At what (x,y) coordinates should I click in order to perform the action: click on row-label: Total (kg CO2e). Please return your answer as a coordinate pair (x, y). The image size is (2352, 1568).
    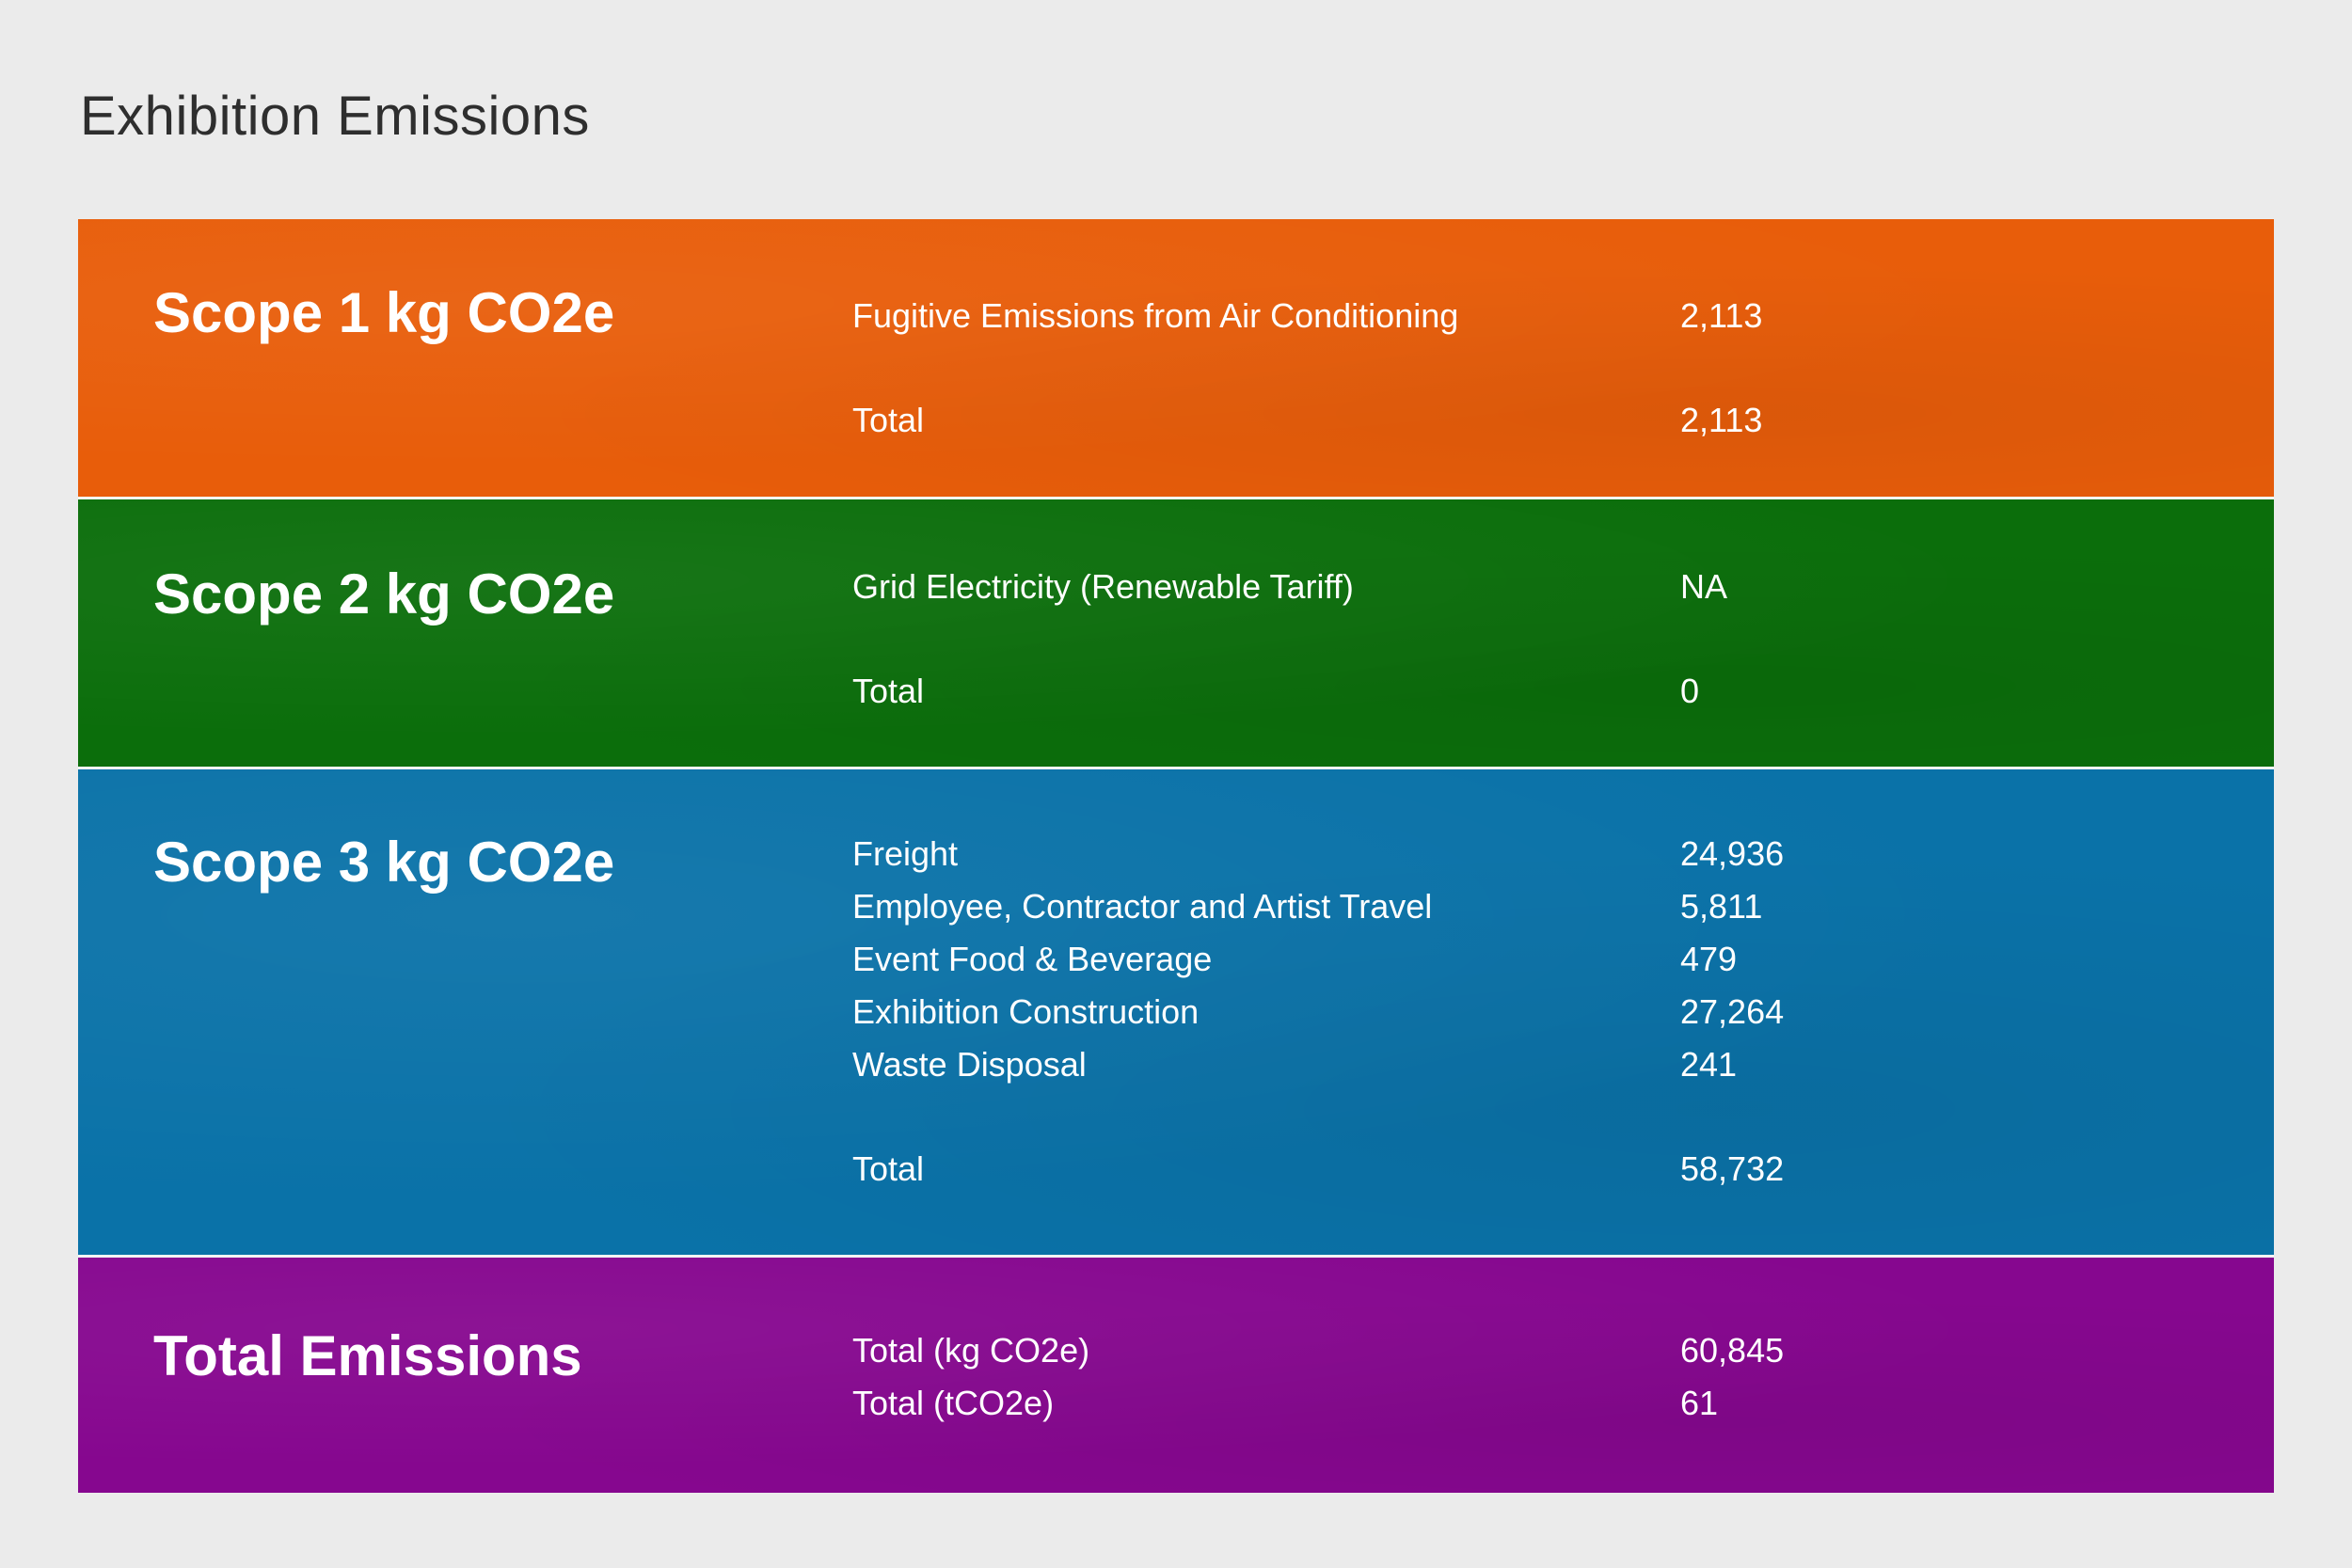
    Looking at the image, I should click on (971, 1350).